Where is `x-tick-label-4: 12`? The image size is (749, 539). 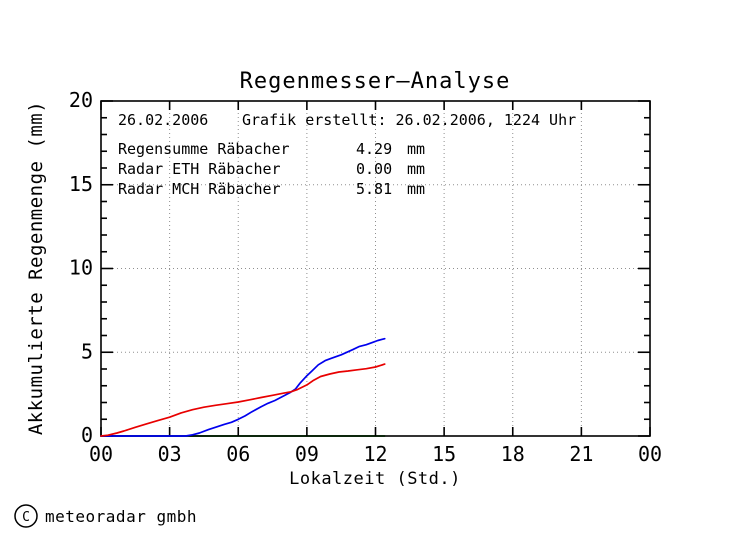 x-tick-label-4: 12 is located at coordinates (375, 454).